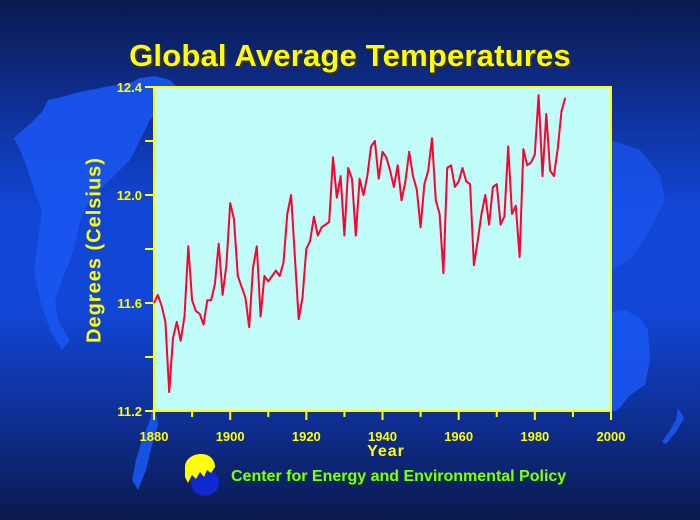 The width and height of the screenshot is (700, 520). I want to click on logo-sun-yellow, so click(200, 468).